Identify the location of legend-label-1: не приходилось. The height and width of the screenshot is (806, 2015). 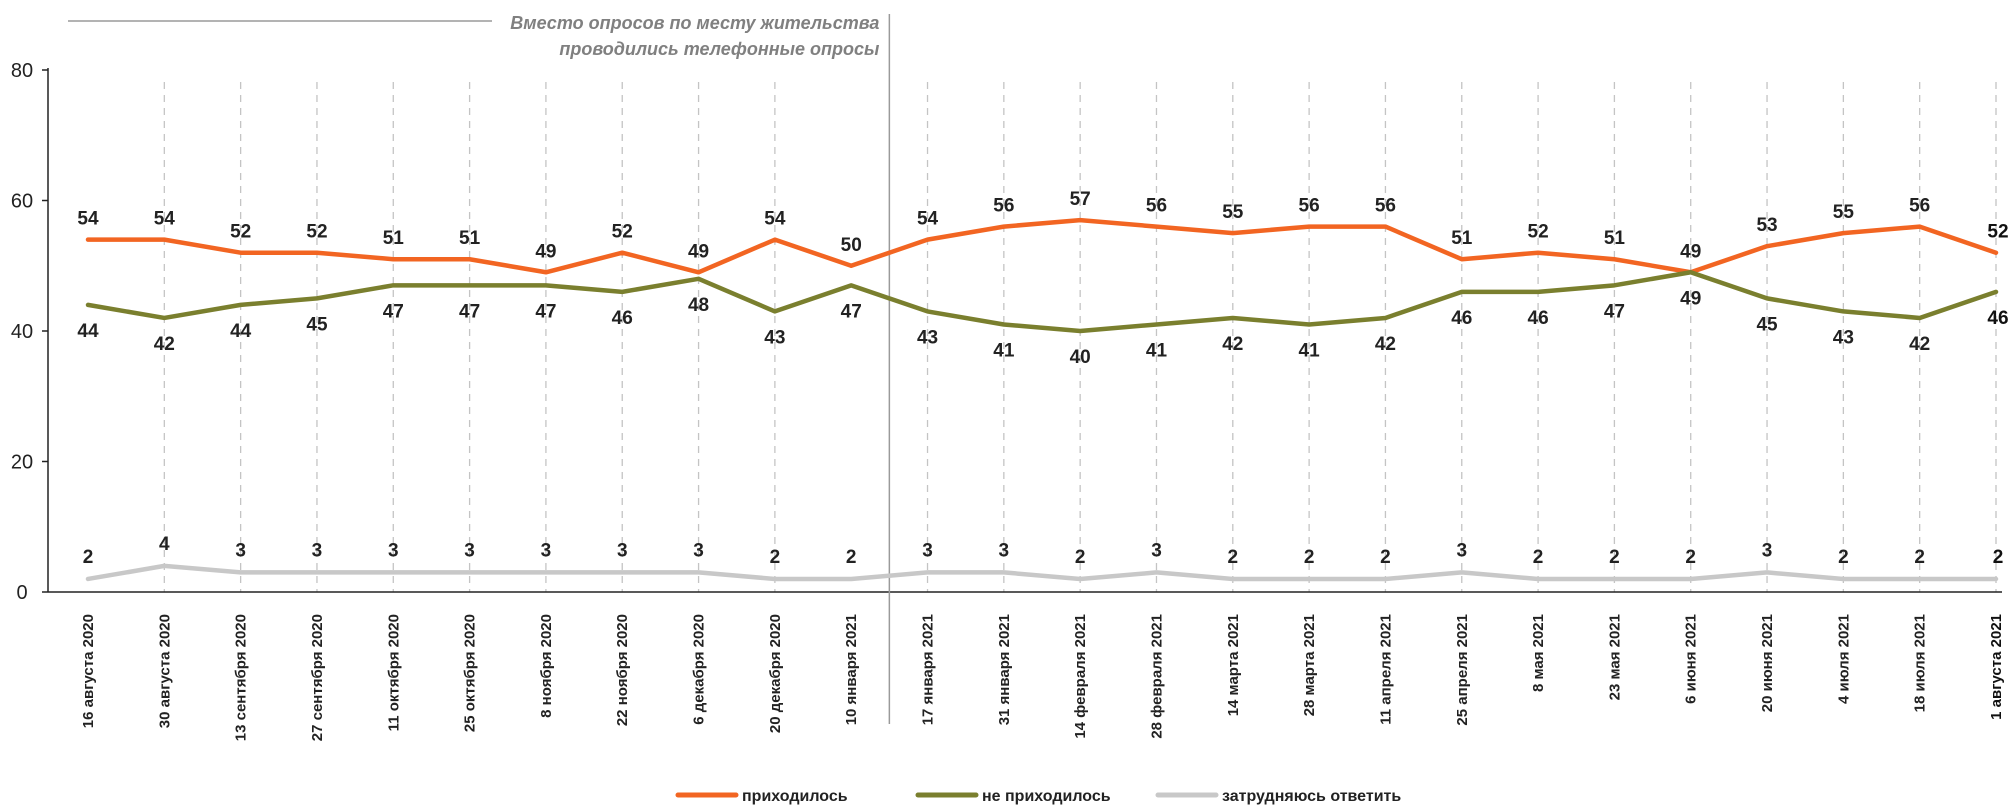
(1046, 796).